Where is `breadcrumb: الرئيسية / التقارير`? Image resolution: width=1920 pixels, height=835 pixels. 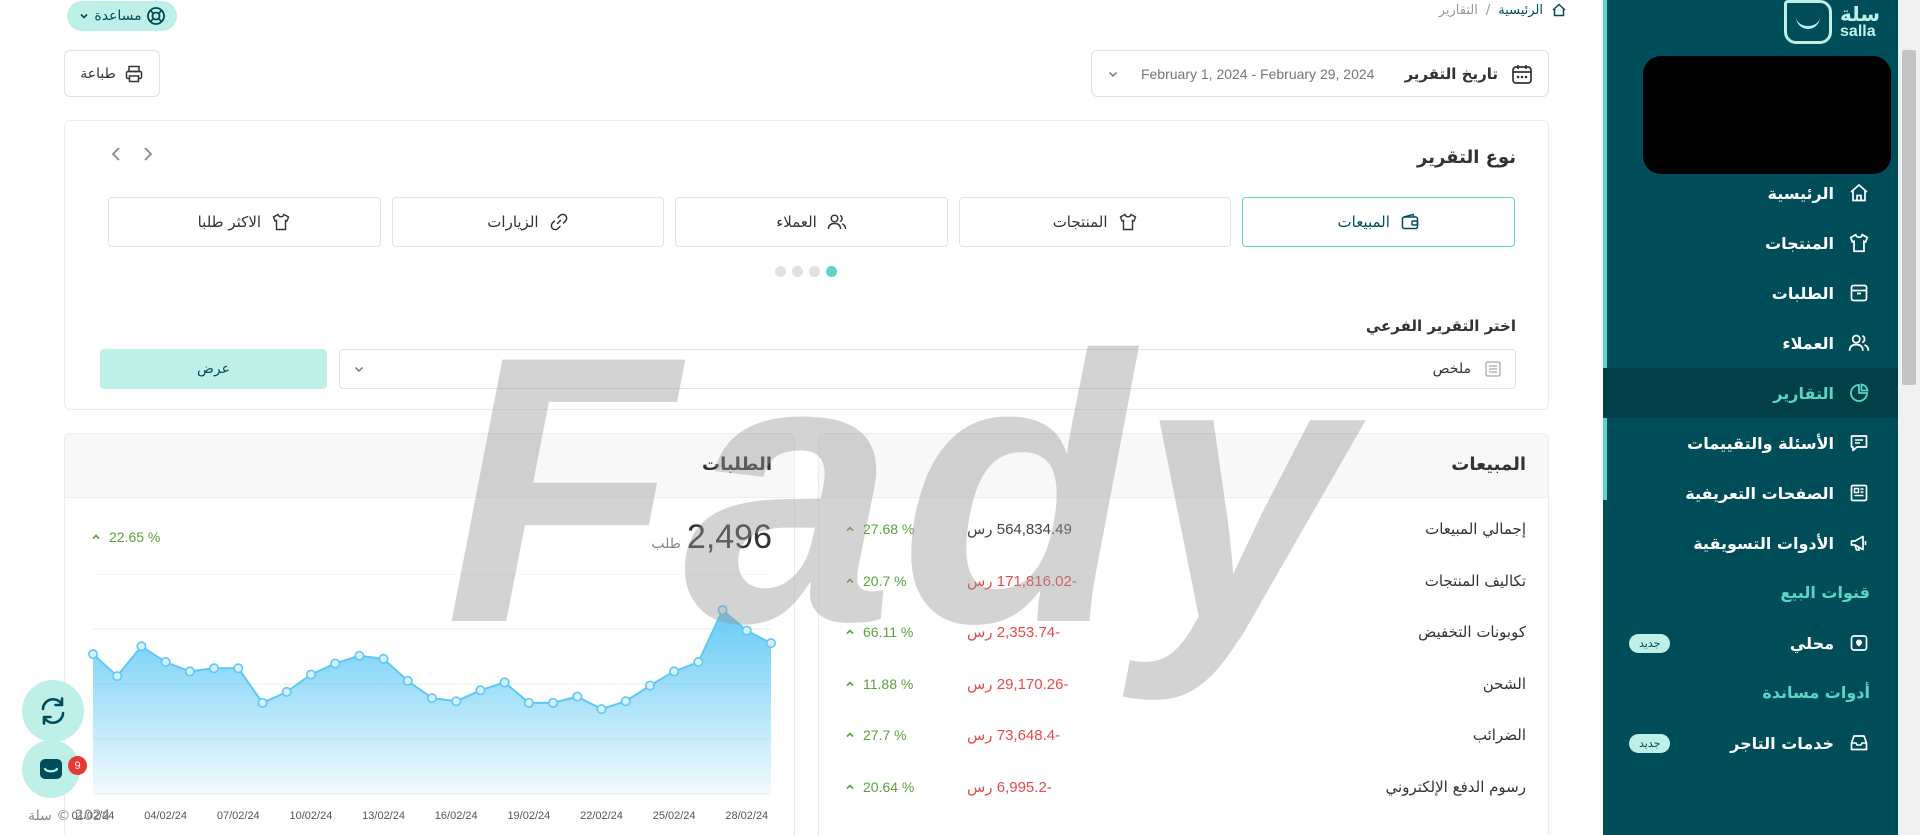
breadcrumb: الرئيسية / التقارير is located at coordinates (1503, 10).